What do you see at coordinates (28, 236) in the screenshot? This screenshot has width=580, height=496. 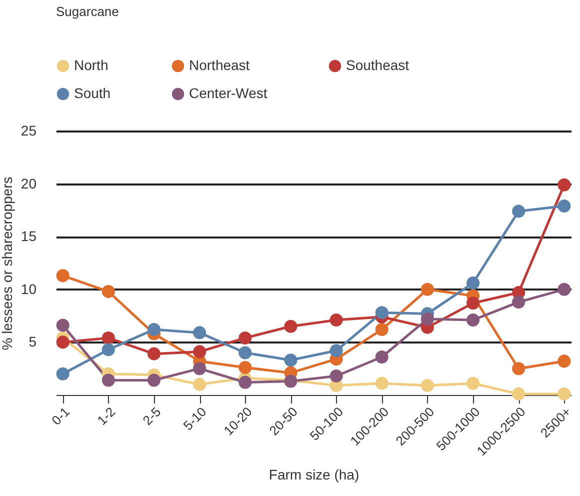 I see `y-tick-label: 15` at bounding box center [28, 236].